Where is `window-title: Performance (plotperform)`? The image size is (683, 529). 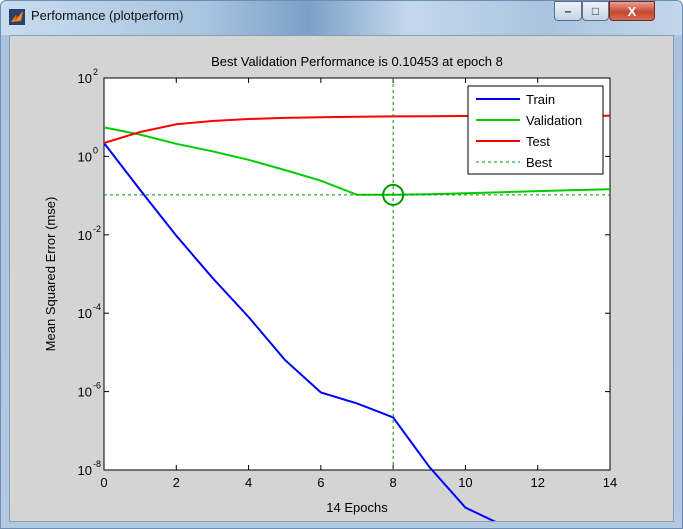 window-title: Performance (plotperform) is located at coordinates (107, 15).